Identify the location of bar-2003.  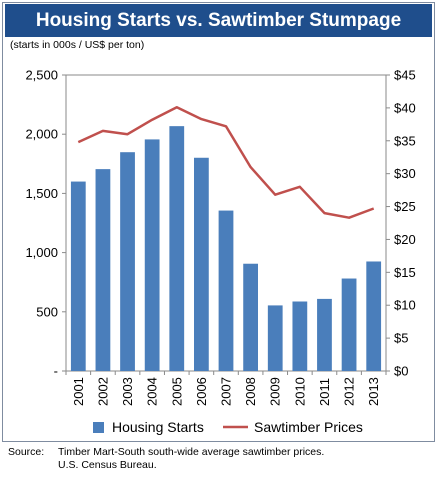
(127, 261).